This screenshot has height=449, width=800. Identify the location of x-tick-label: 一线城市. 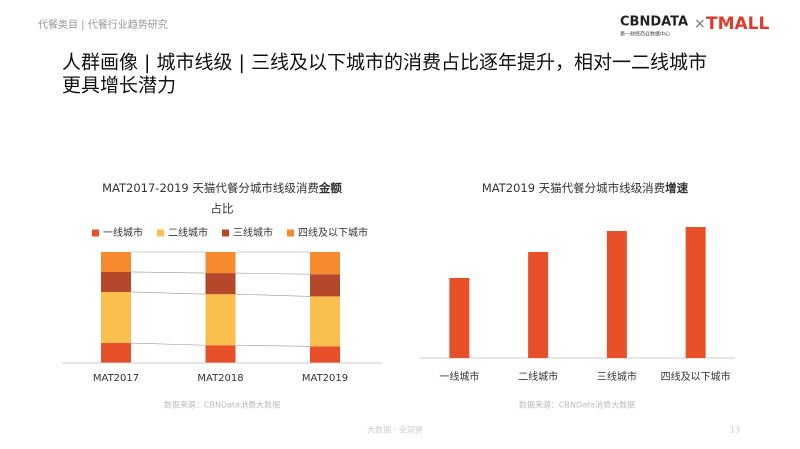
(459, 376).